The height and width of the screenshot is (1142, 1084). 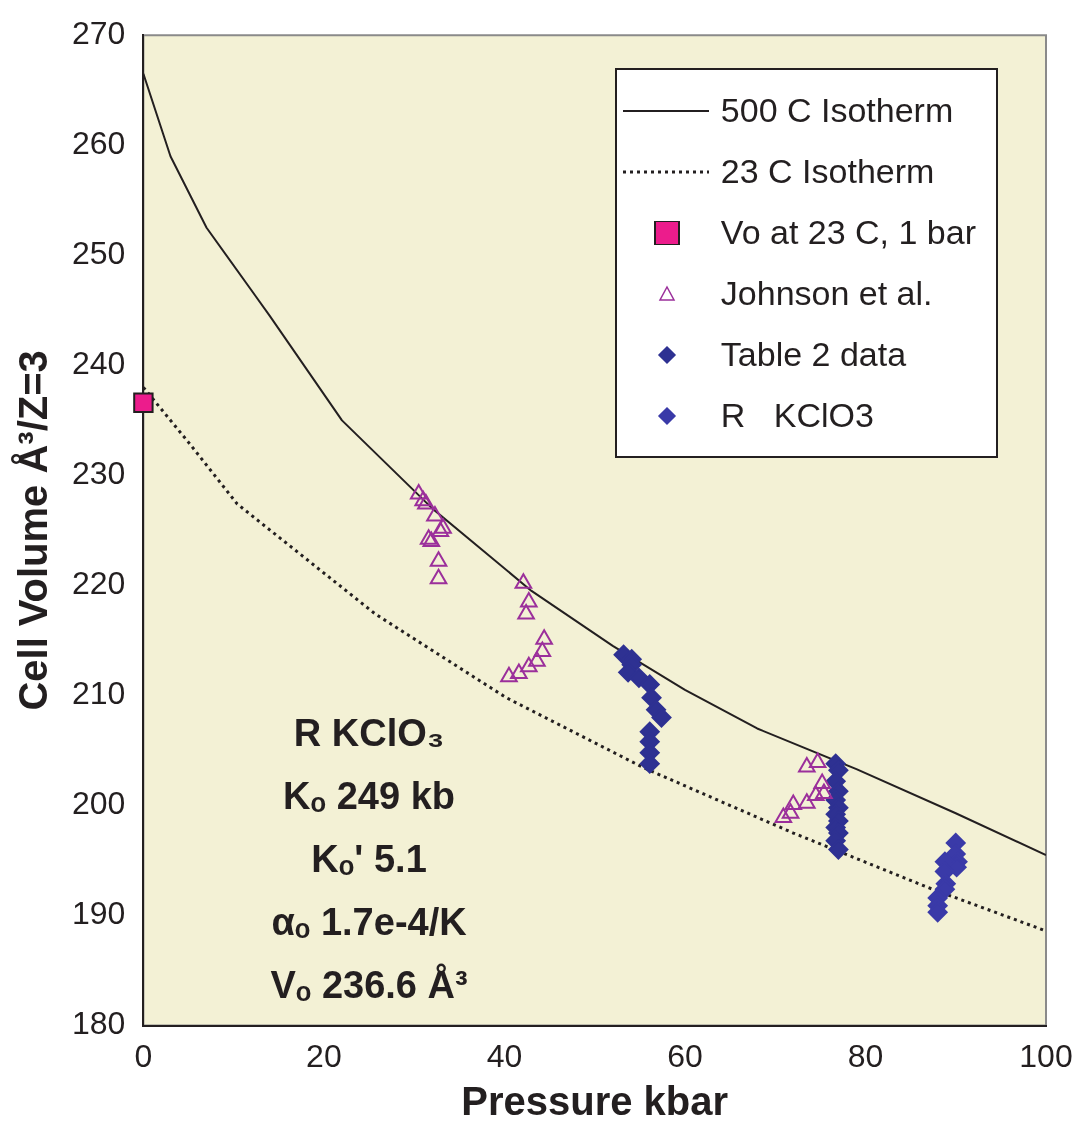 What do you see at coordinates (1046, 1055) in the screenshot?
I see `x-tick-label: 100` at bounding box center [1046, 1055].